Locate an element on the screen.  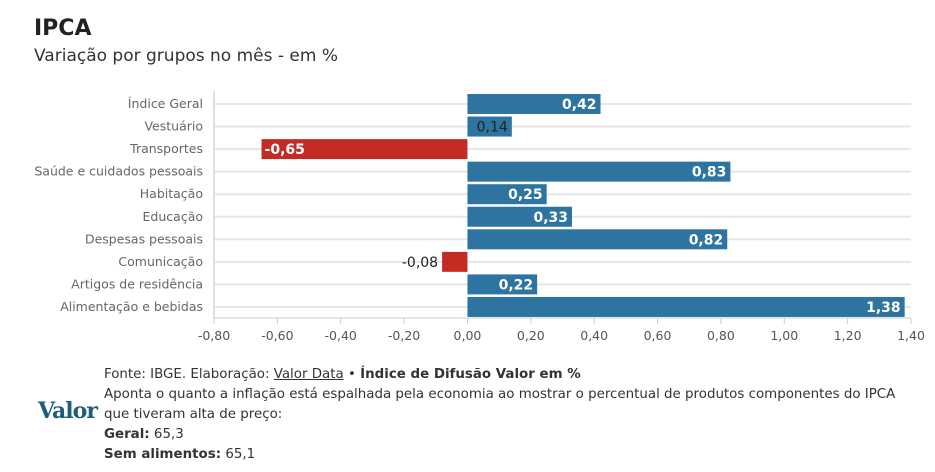
data-label: 0,82 is located at coordinates (706, 240).